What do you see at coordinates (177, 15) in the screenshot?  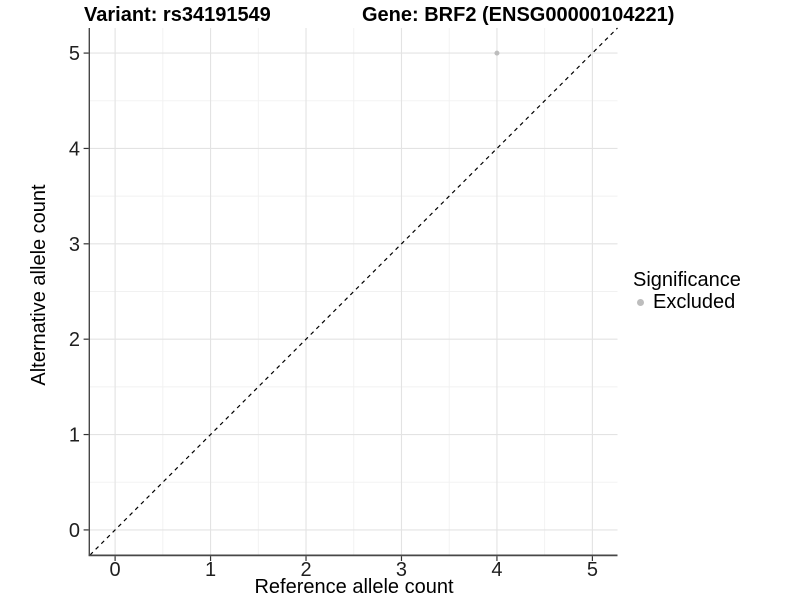 I see `plot-title-variant: Variant: rs34191549` at bounding box center [177, 15].